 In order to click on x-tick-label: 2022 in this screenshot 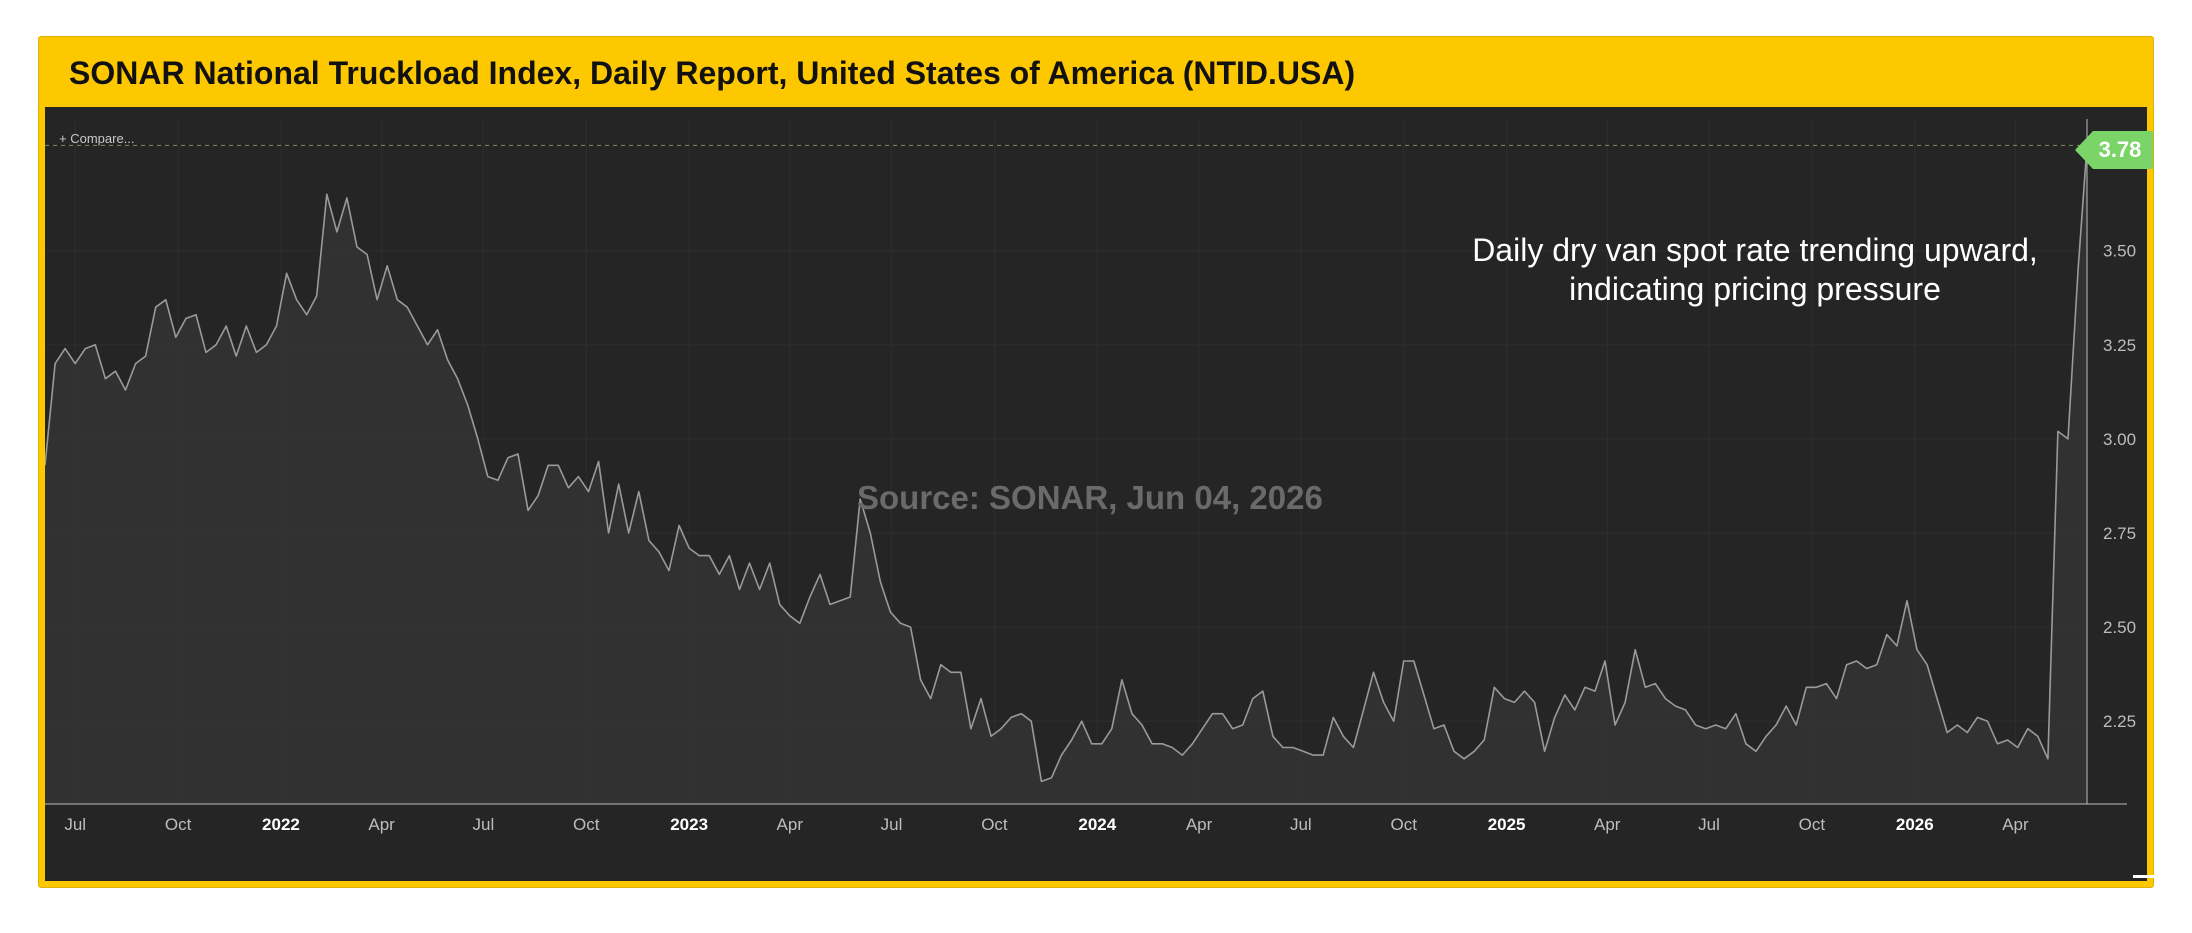, I will do `click(281, 824)`.